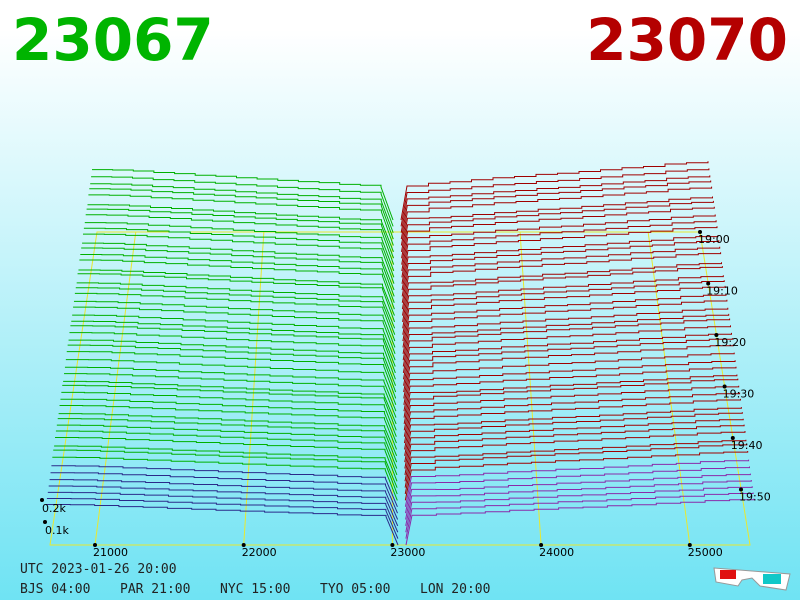  I want to click on price-label: 25000, so click(705, 552).